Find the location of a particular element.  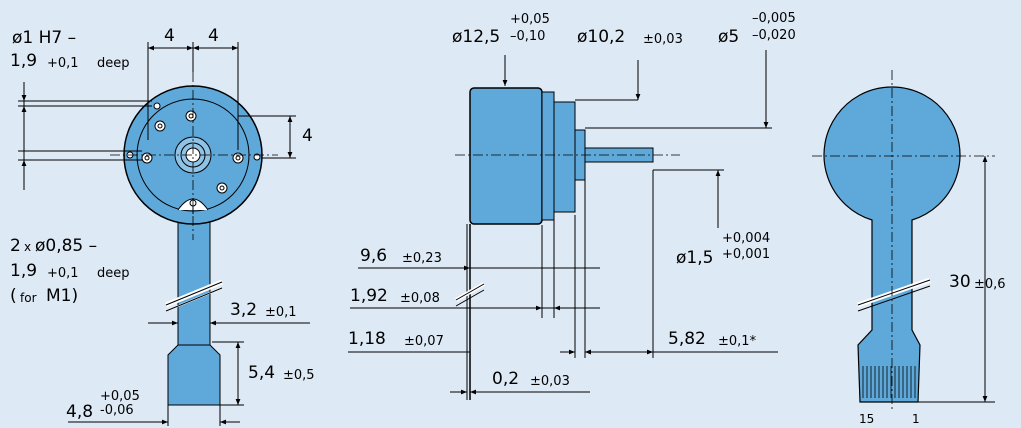

dia-shaft-tol-dn: +0,001 is located at coordinates (746, 254).